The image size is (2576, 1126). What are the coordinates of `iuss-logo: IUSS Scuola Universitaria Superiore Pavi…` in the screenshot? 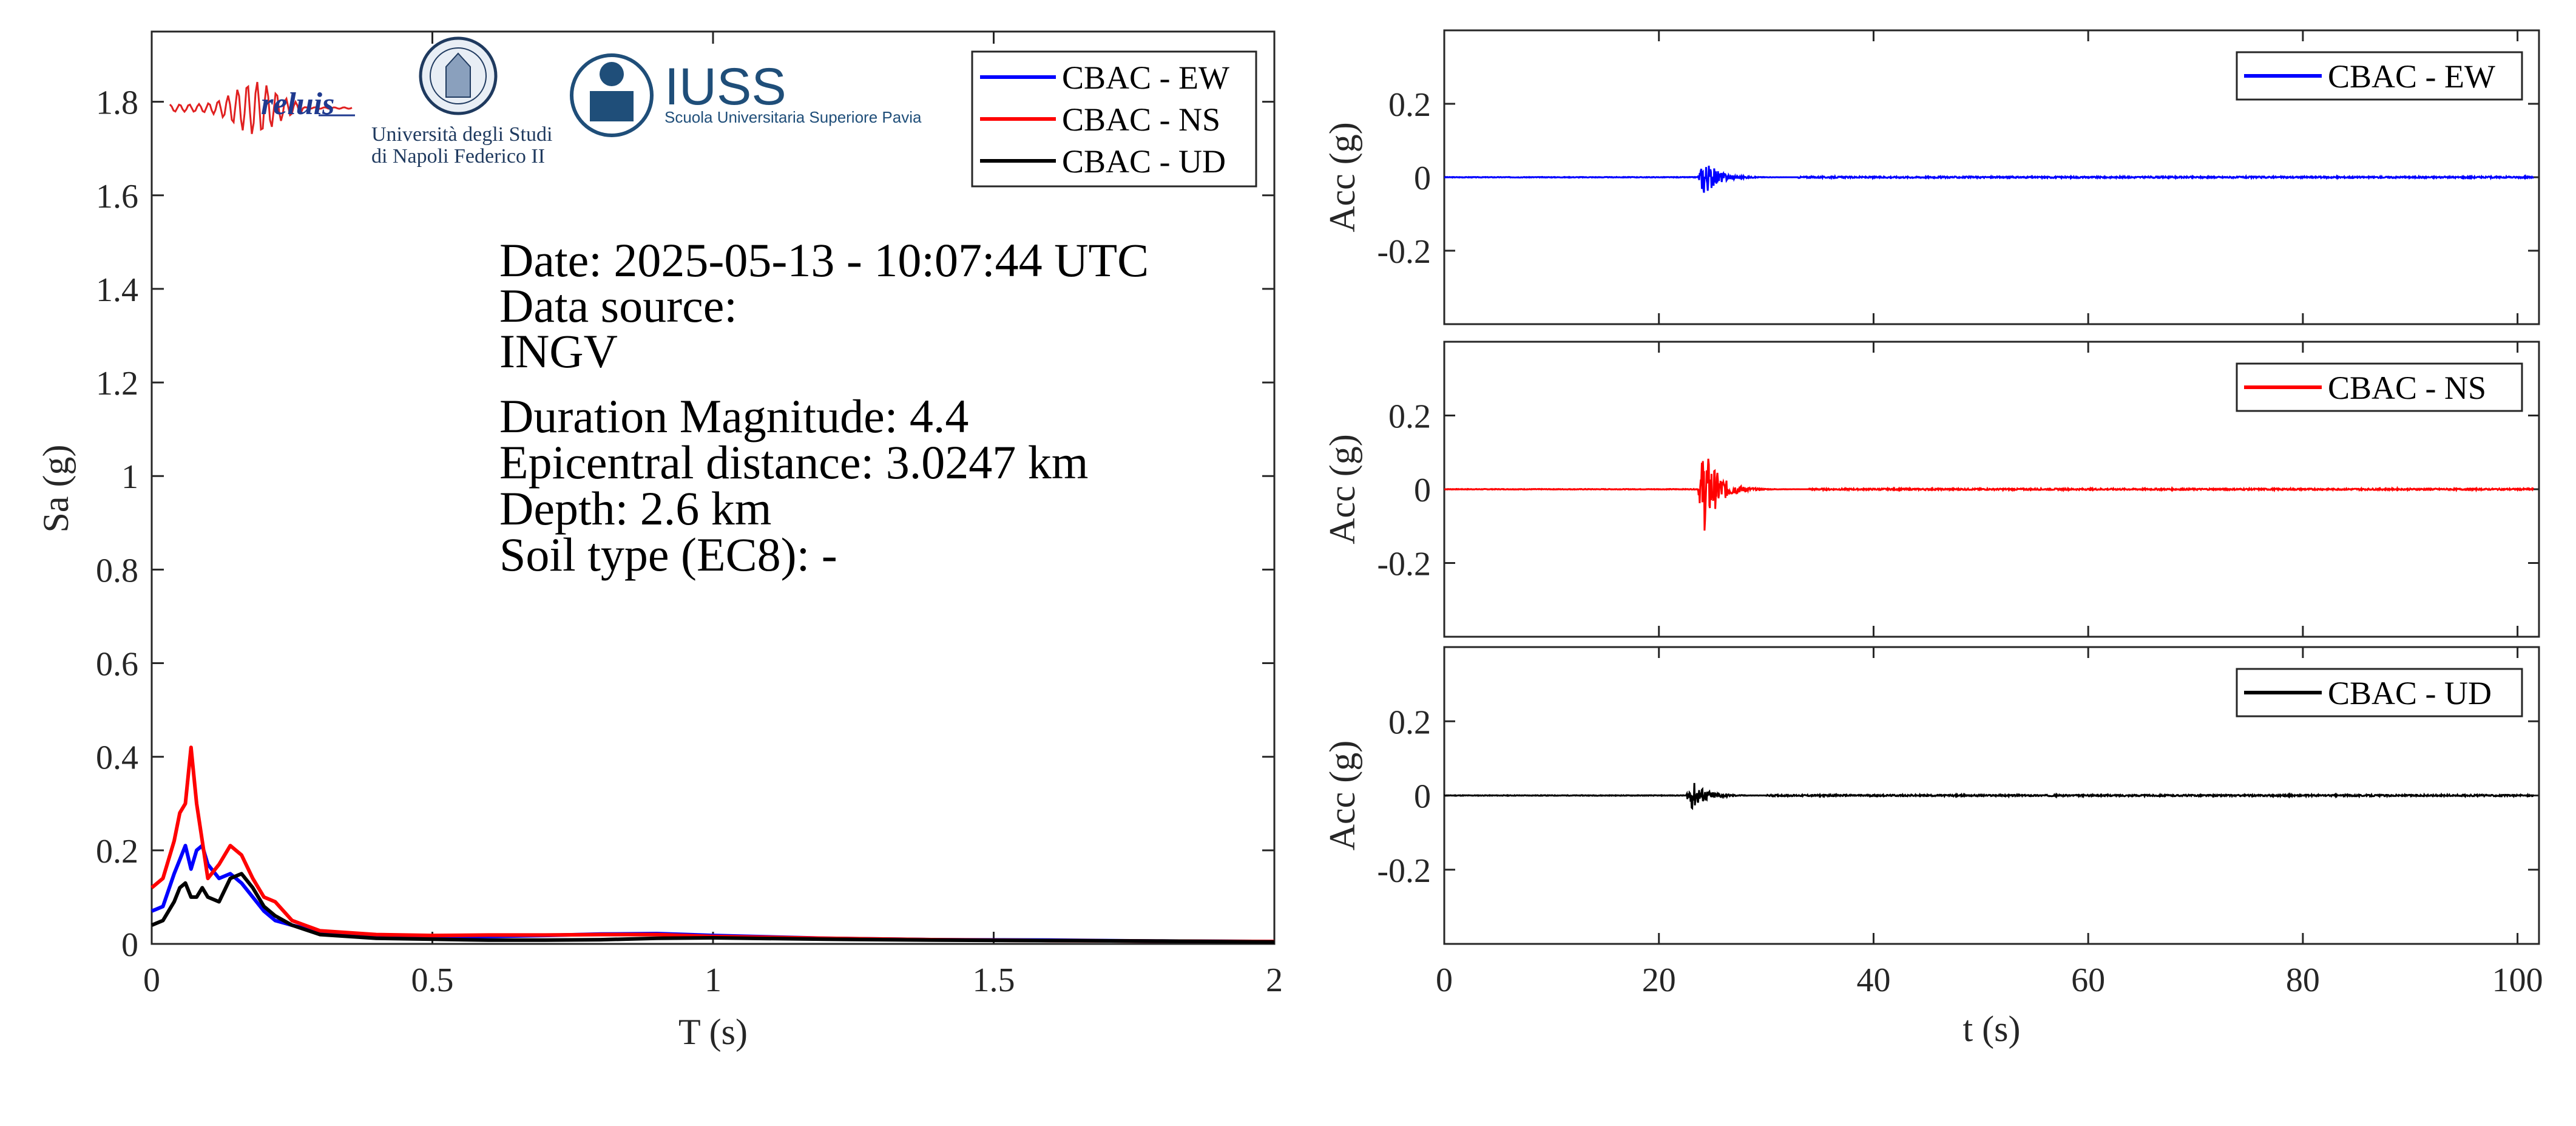 It's located at (746, 95).